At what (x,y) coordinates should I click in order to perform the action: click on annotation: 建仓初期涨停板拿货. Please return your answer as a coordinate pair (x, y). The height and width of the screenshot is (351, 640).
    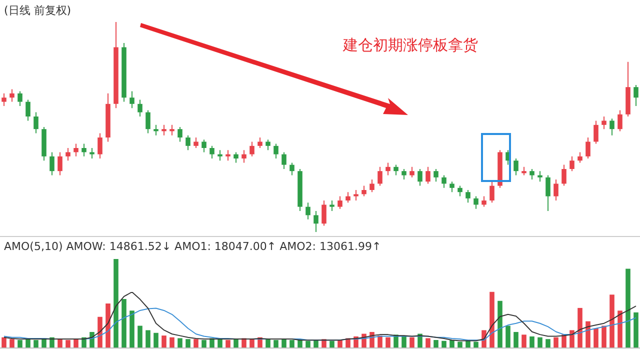
    Looking at the image, I should click on (410, 45).